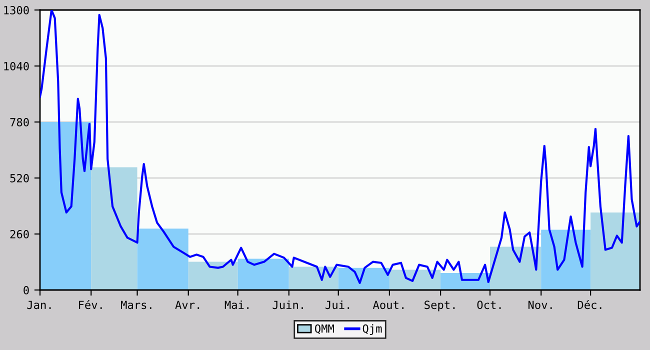 This screenshot has height=350, width=650. I want to click on y-tick-label: 0, so click(26, 290).